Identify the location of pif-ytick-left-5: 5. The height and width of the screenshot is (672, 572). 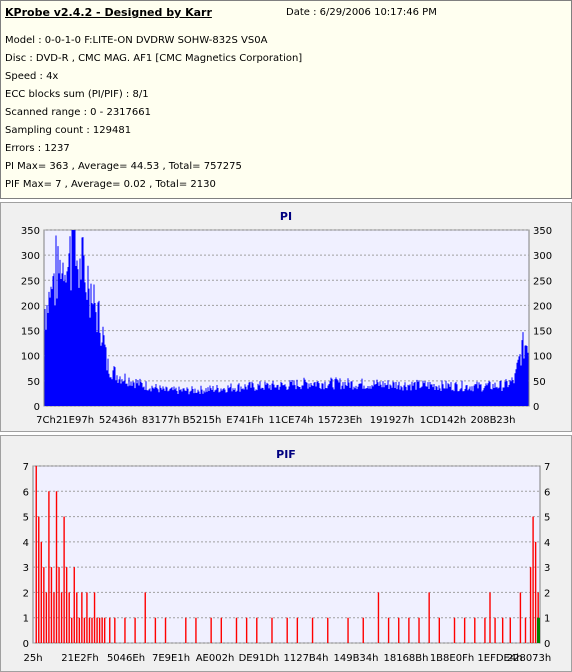
(26, 518).